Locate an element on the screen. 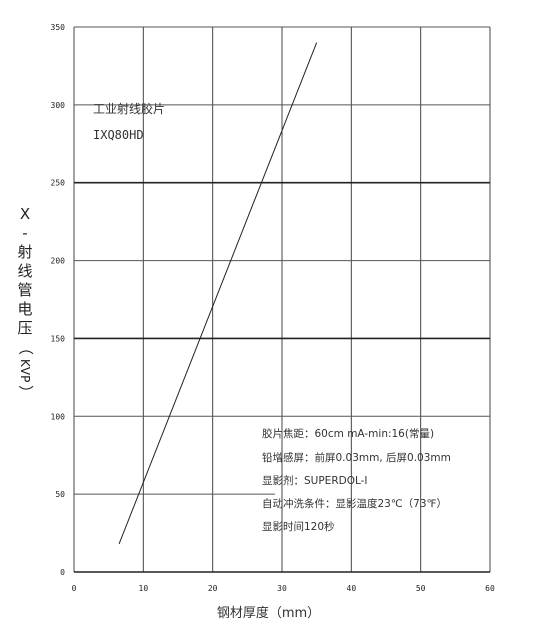 The height and width of the screenshot is (637, 537). y-axis-label: X - 射 线 管 电 压 （ KVP ） is located at coordinates (25, 303).